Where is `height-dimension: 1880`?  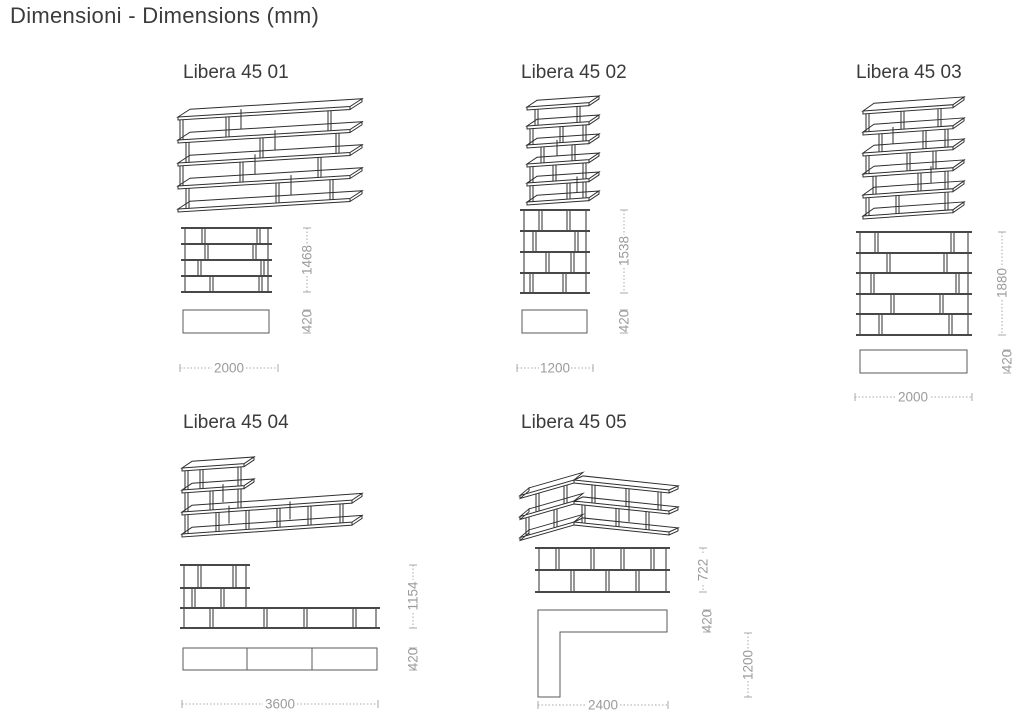
height-dimension: 1880 is located at coordinates (1002, 283).